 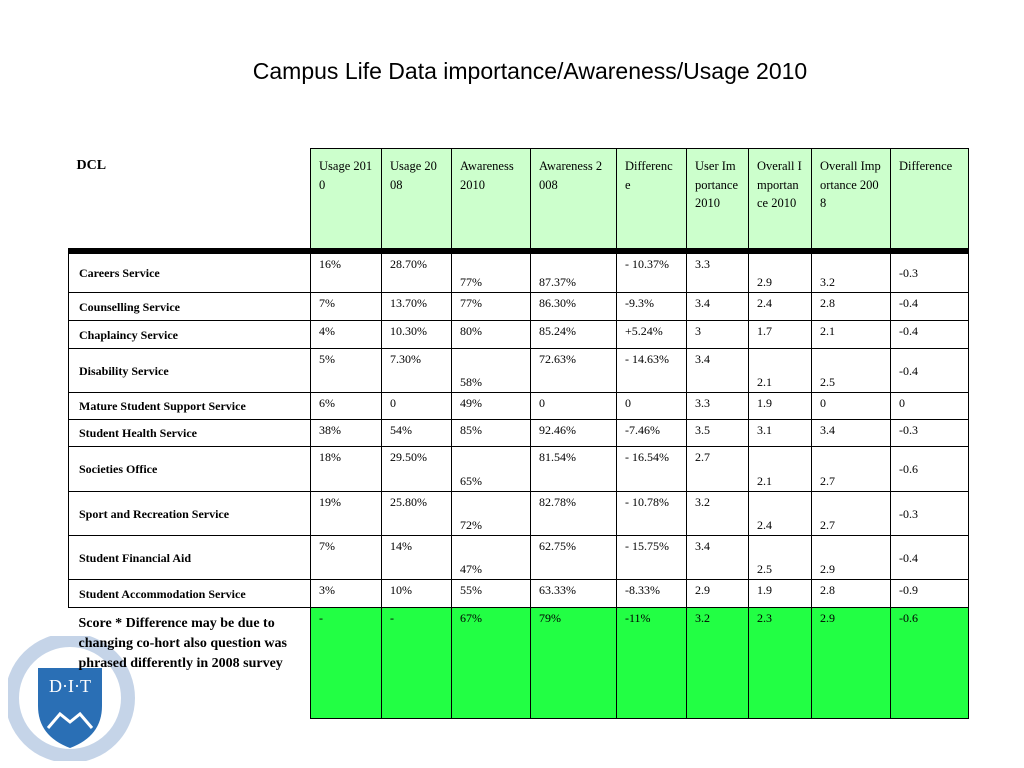 What do you see at coordinates (491, 557) in the screenshot?
I see `cell: 47%` at bounding box center [491, 557].